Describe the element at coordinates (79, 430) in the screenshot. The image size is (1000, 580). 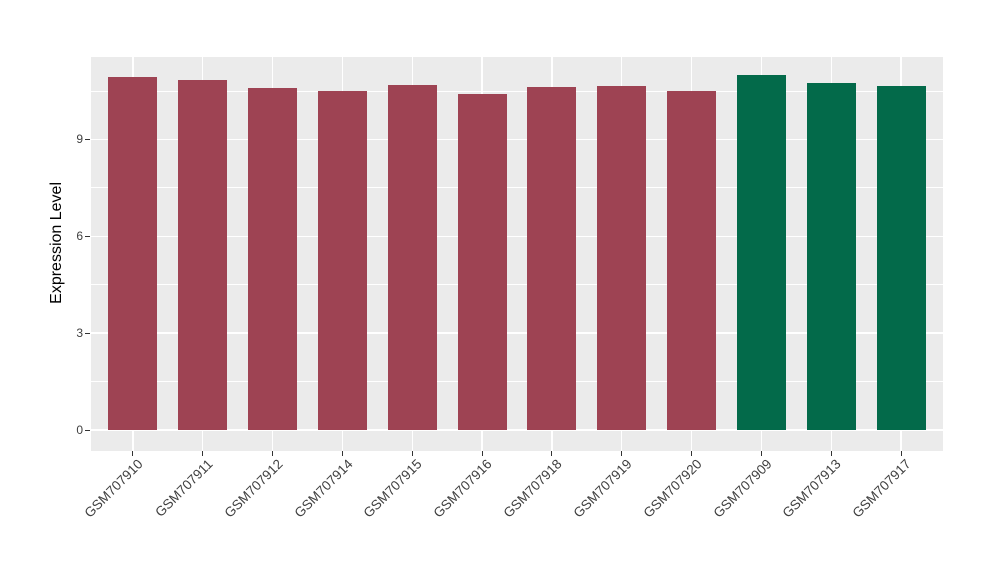
I see `y-tick-label: 0` at that location.